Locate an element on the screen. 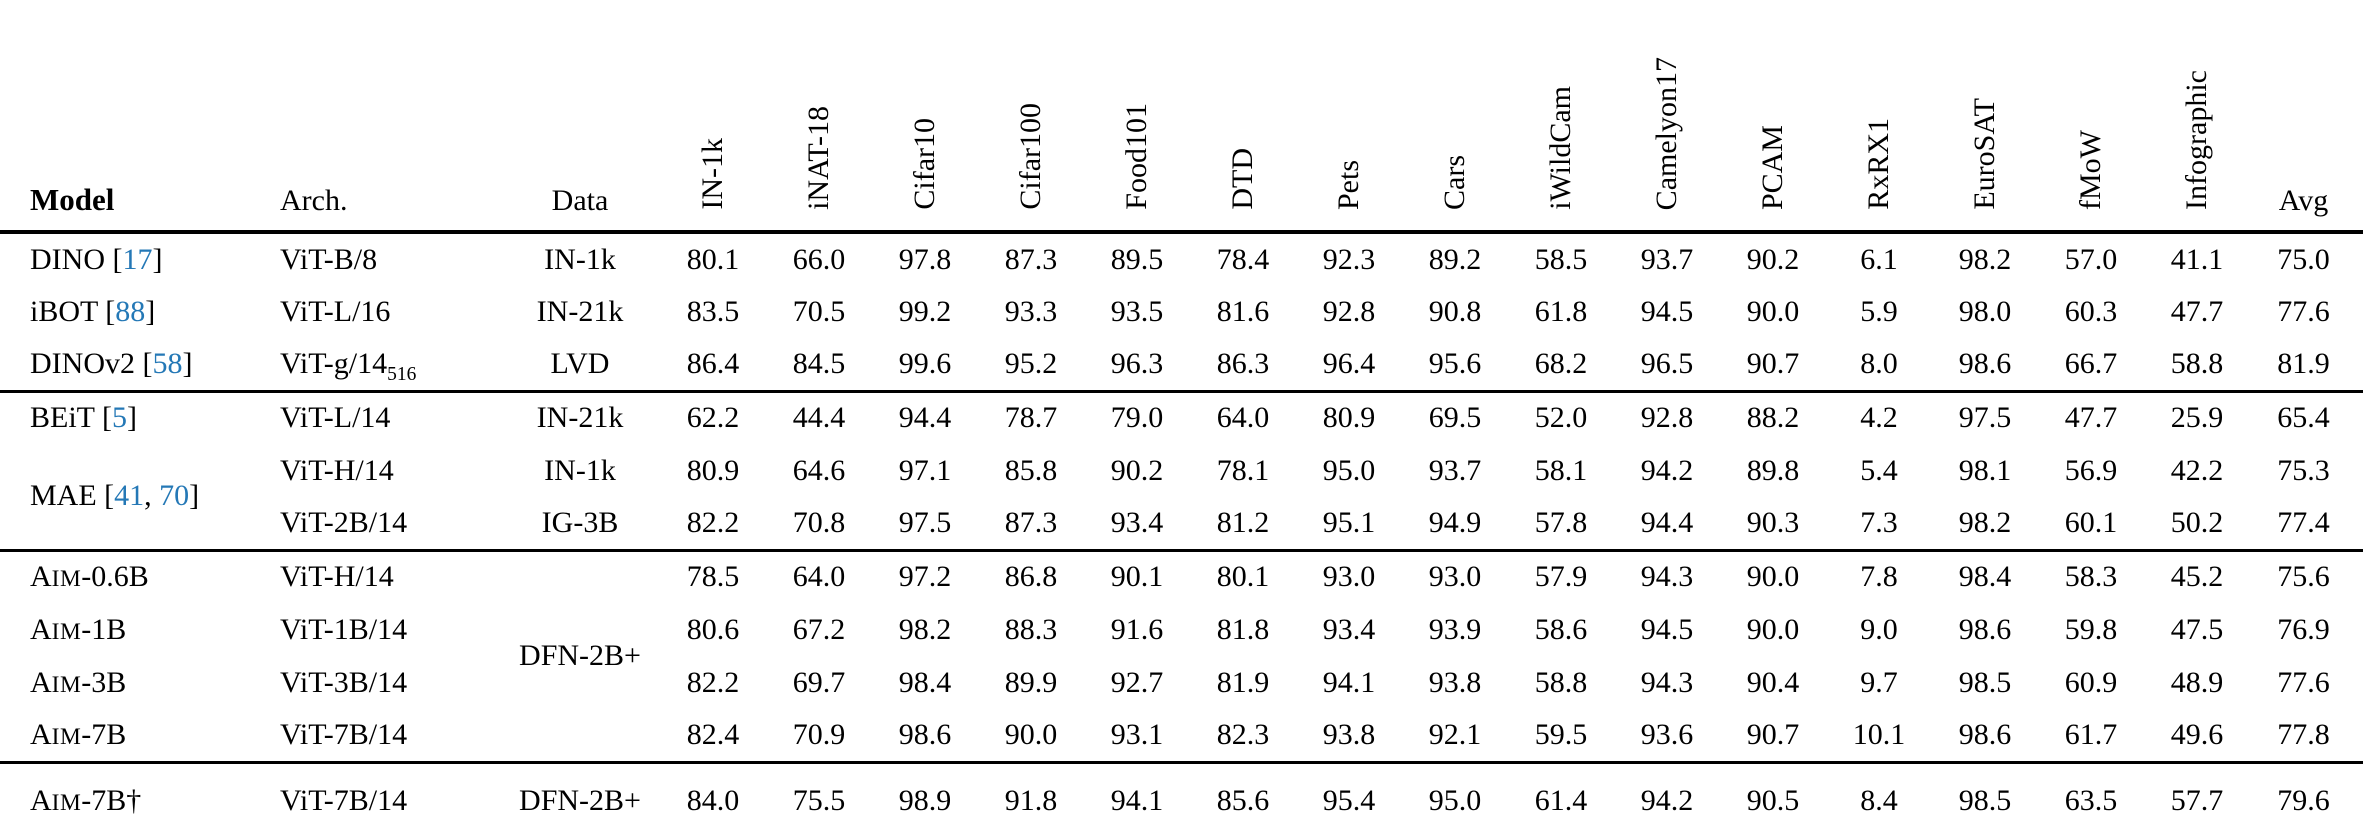 The width and height of the screenshot is (2363, 839). col-header-label: Pets is located at coordinates (1348, 184).